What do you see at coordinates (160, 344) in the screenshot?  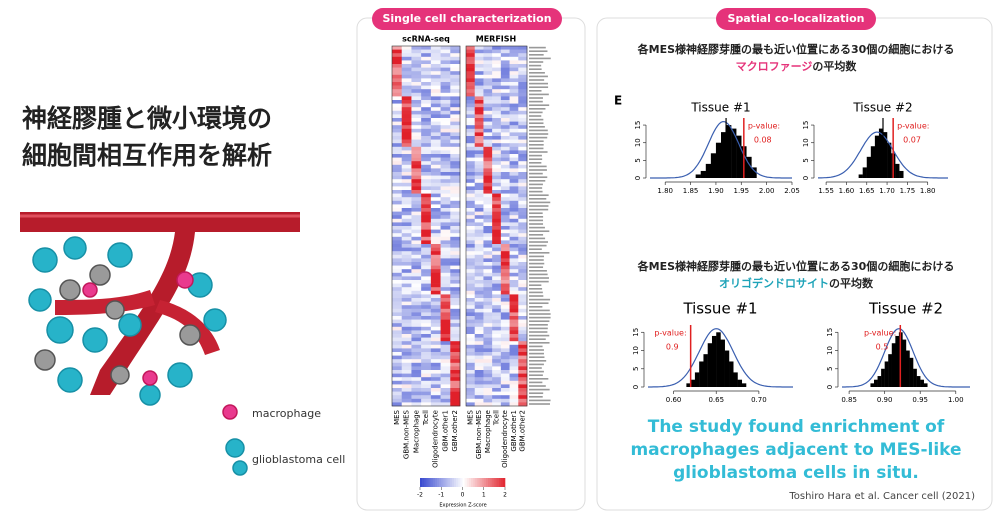 I see `illustration` at bounding box center [160, 344].